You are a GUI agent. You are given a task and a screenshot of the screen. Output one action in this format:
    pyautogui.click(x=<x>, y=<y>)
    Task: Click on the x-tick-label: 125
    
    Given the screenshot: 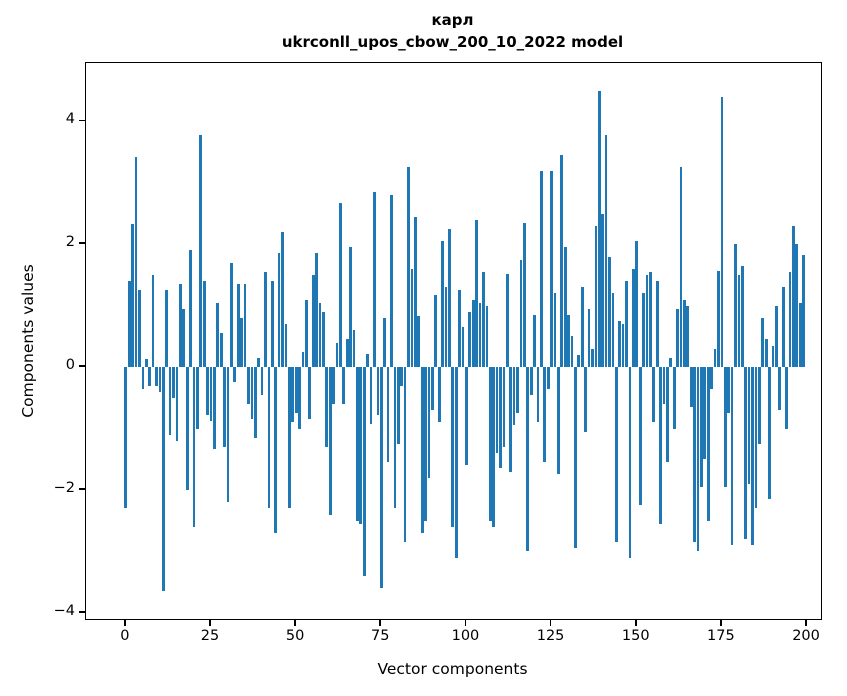 What is the action you would take?
    pyautogui.click(x=550, y=636)
    